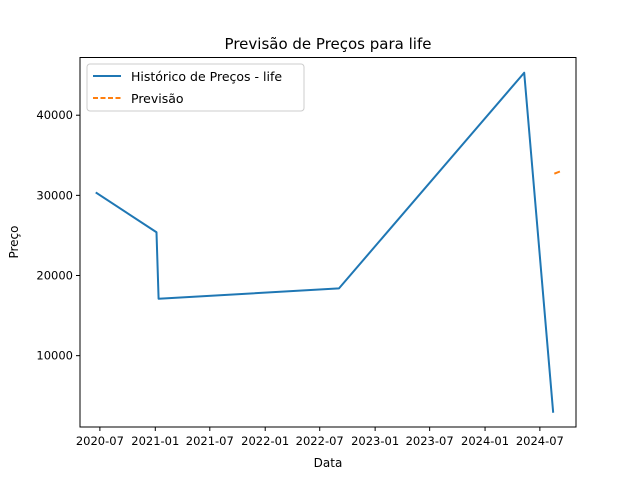 This screenshot has width=640, height=480. What do you see at coordinates (320, 441) in the screenshot?
I see `x-tick-label: 2022-07` at bounding box center [320, 441].